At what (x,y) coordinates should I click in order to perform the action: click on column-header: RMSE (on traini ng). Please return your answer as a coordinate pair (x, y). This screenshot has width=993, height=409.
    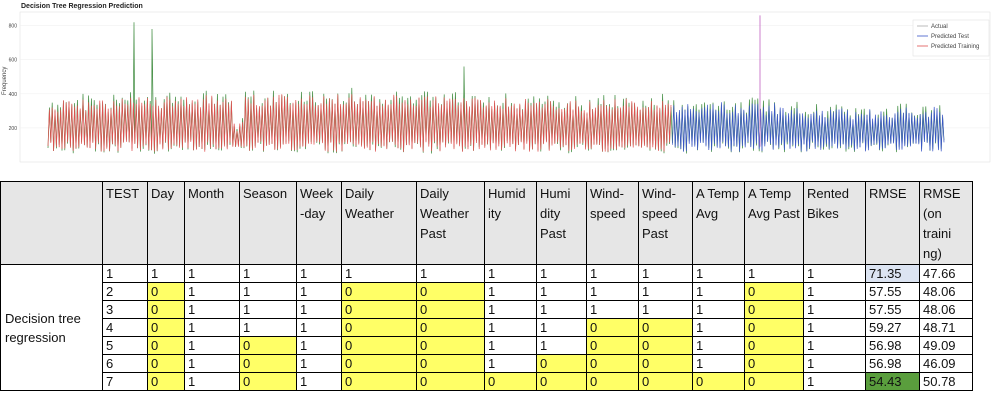
    Looking at the image, I should click on (946, 223).